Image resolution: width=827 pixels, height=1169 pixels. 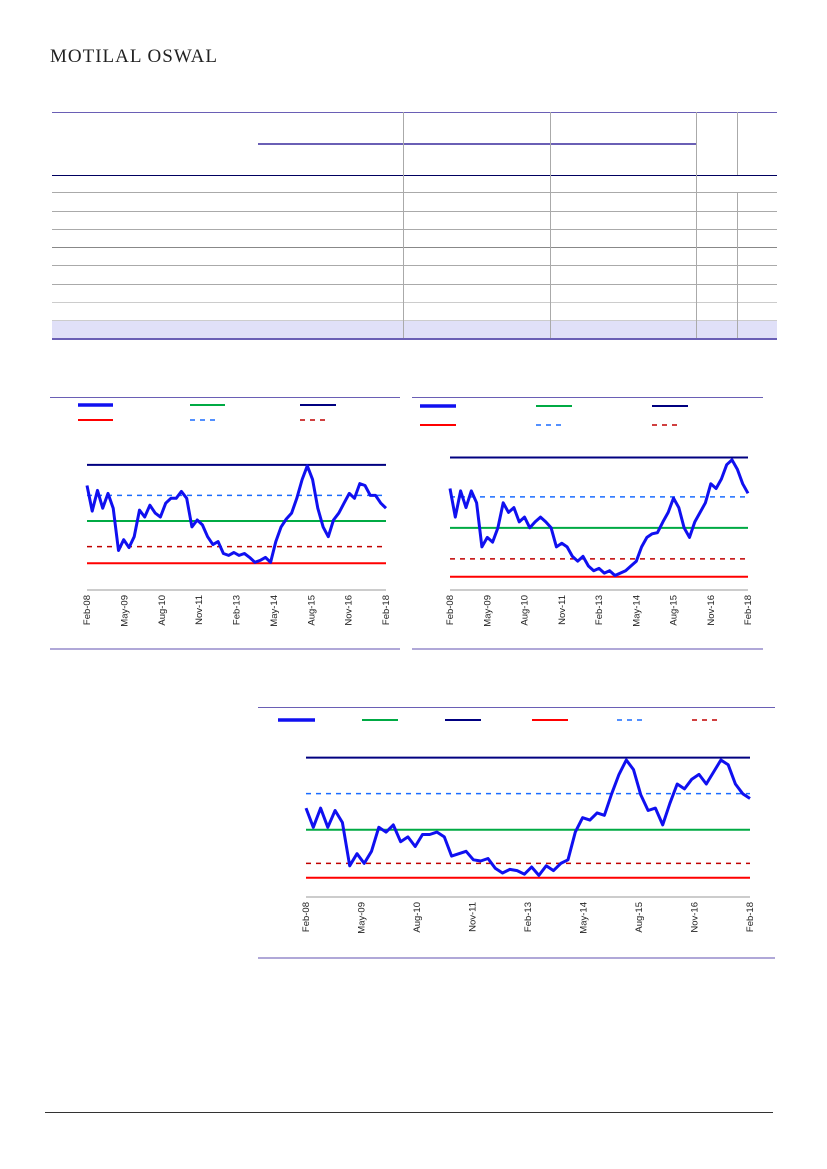 I want to click on company-logo: MOTILAL OSWAL, so click(x=134, y=56).